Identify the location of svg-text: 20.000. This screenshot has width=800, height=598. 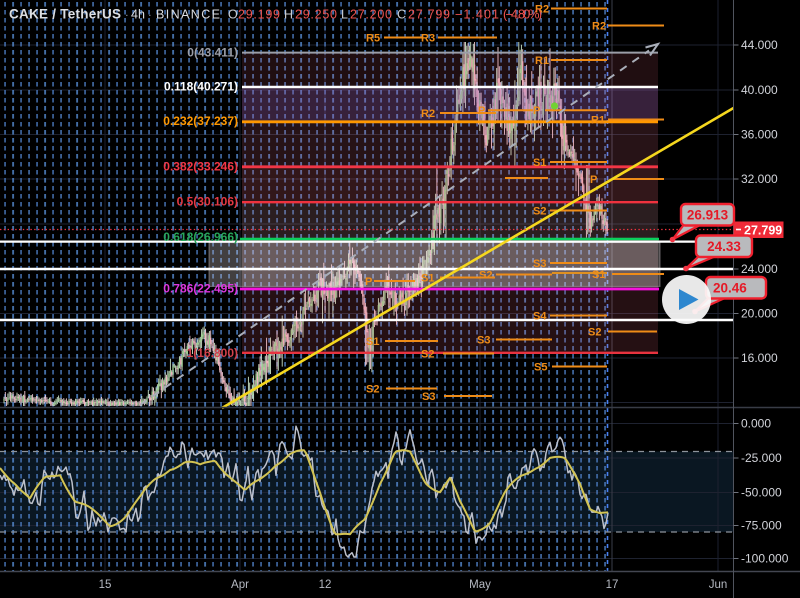
(759, 314).